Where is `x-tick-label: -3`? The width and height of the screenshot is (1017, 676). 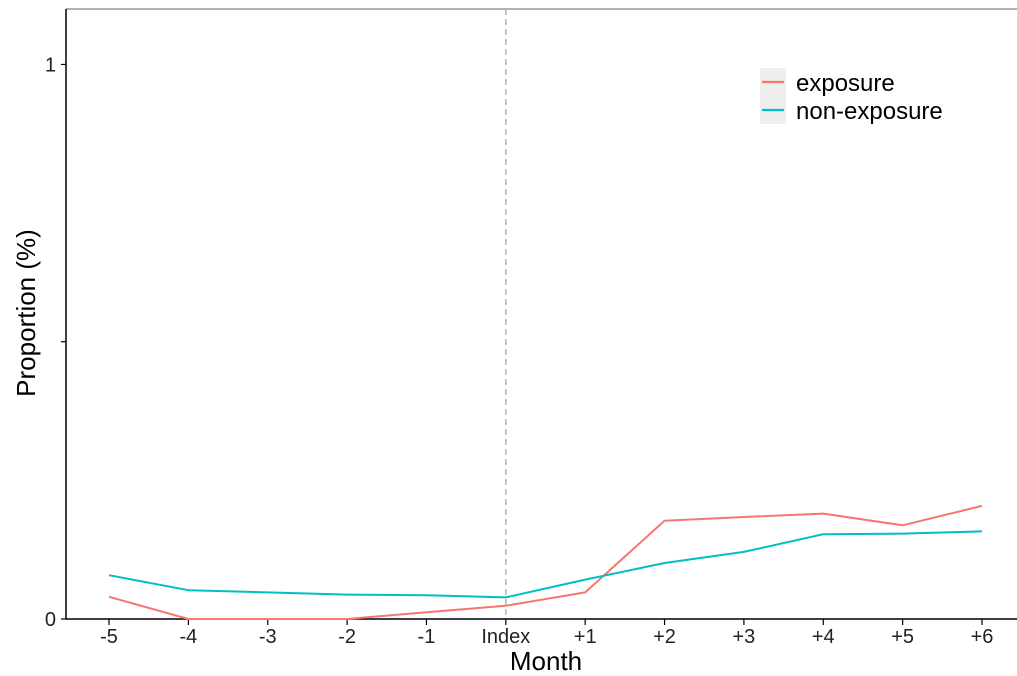
x-tick-label: -3 is located at coordinates (268, 637).